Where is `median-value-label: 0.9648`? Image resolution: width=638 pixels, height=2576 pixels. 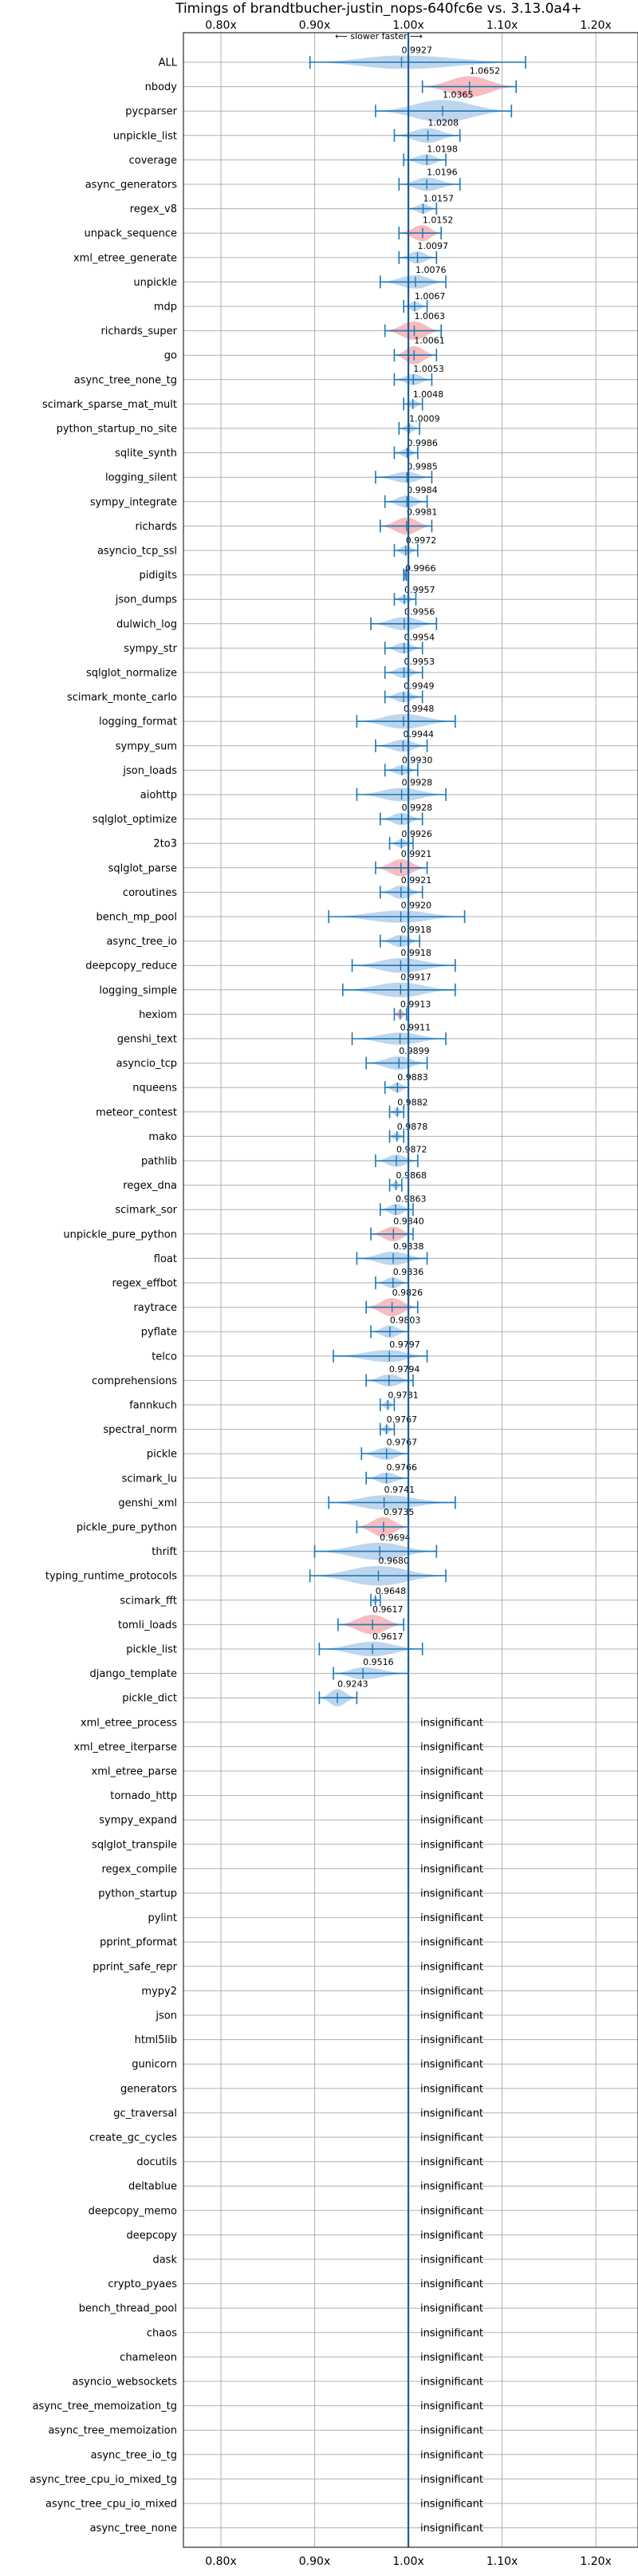
median-value-label: 0.9648 is located at coordinates (391, 1591).